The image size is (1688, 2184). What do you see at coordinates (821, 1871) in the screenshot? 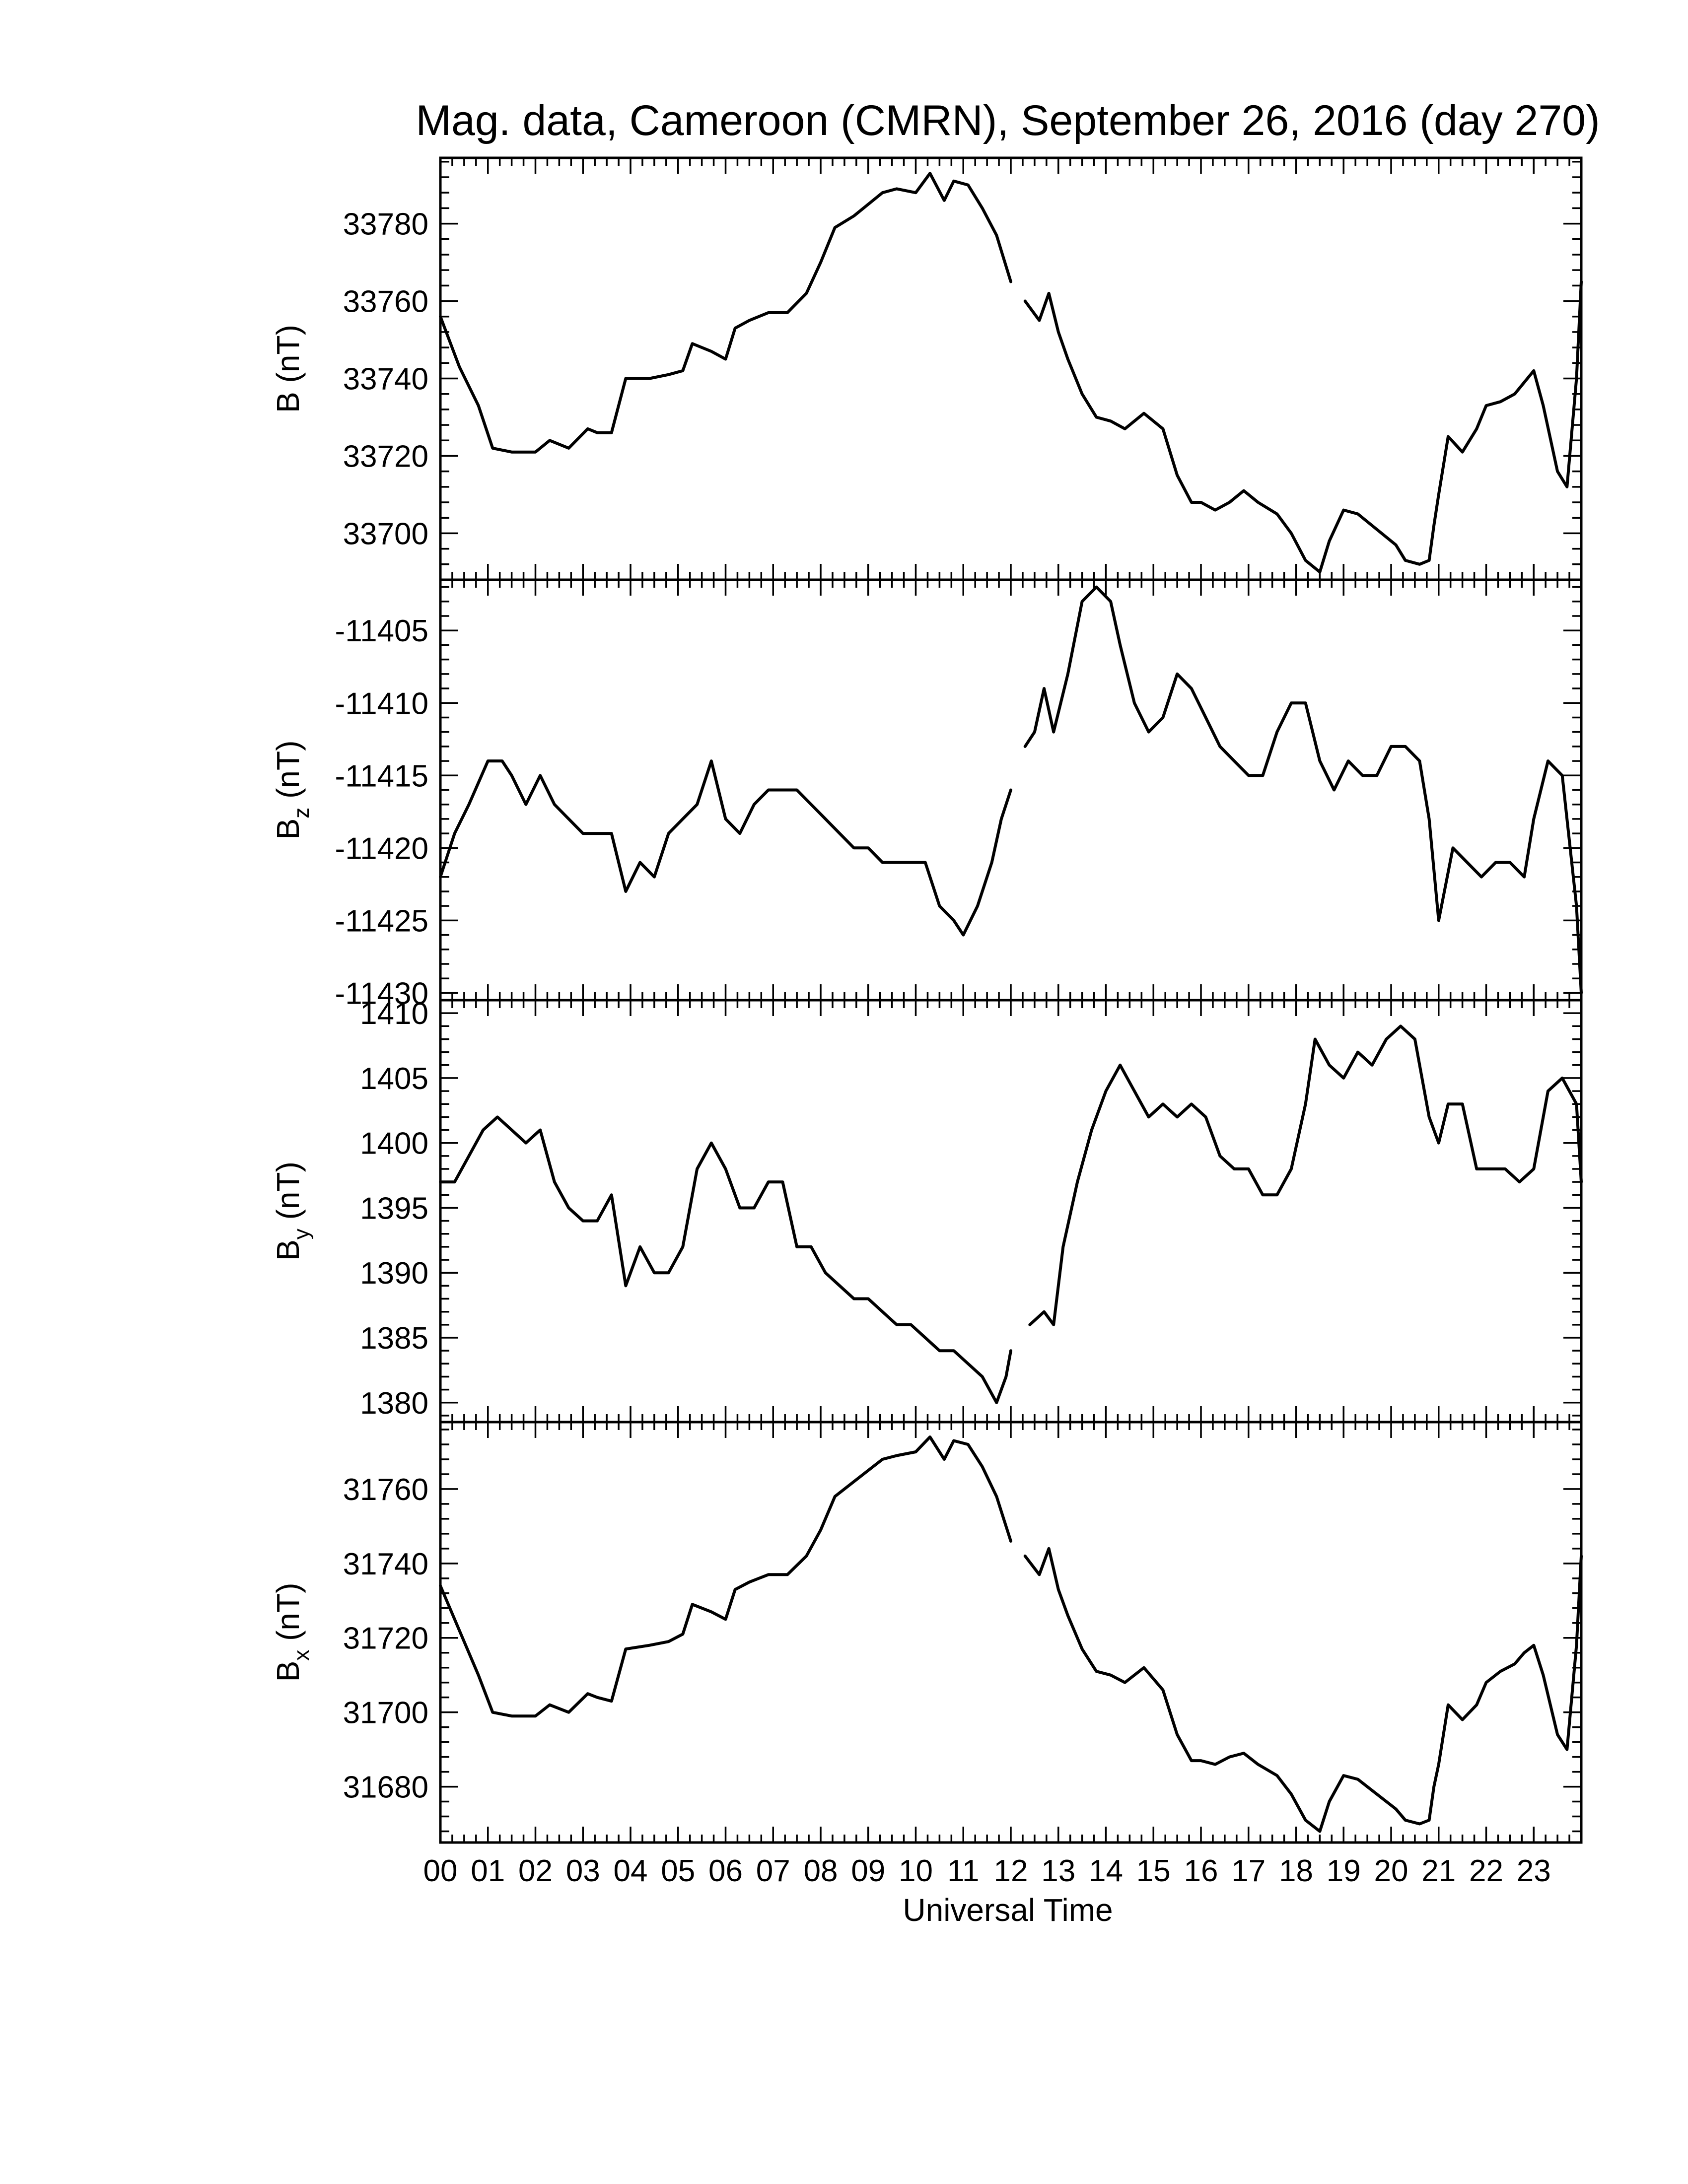
I see `x-tick-label: 08` at bounding box center [821, 1871].